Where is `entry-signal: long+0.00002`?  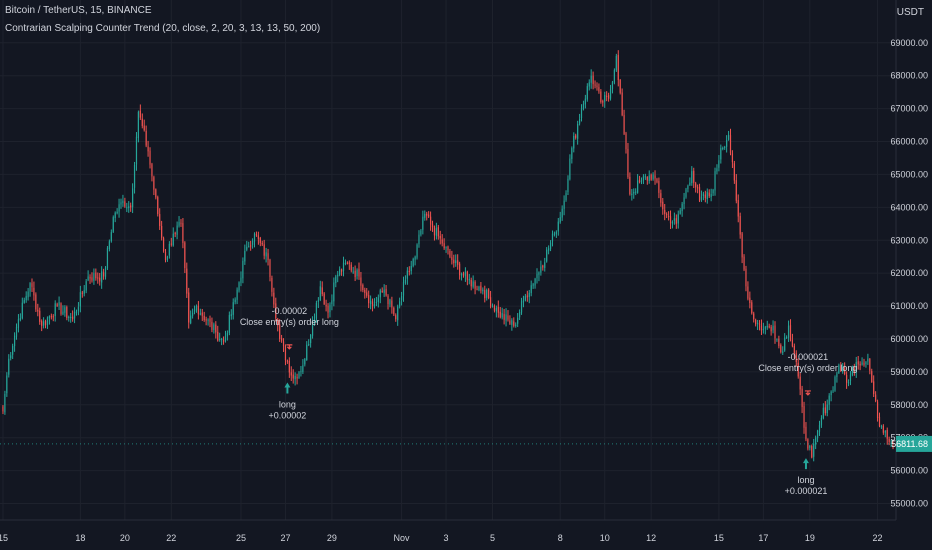
entry-signal: long+0.00002 is located at coordinates (288, 401).